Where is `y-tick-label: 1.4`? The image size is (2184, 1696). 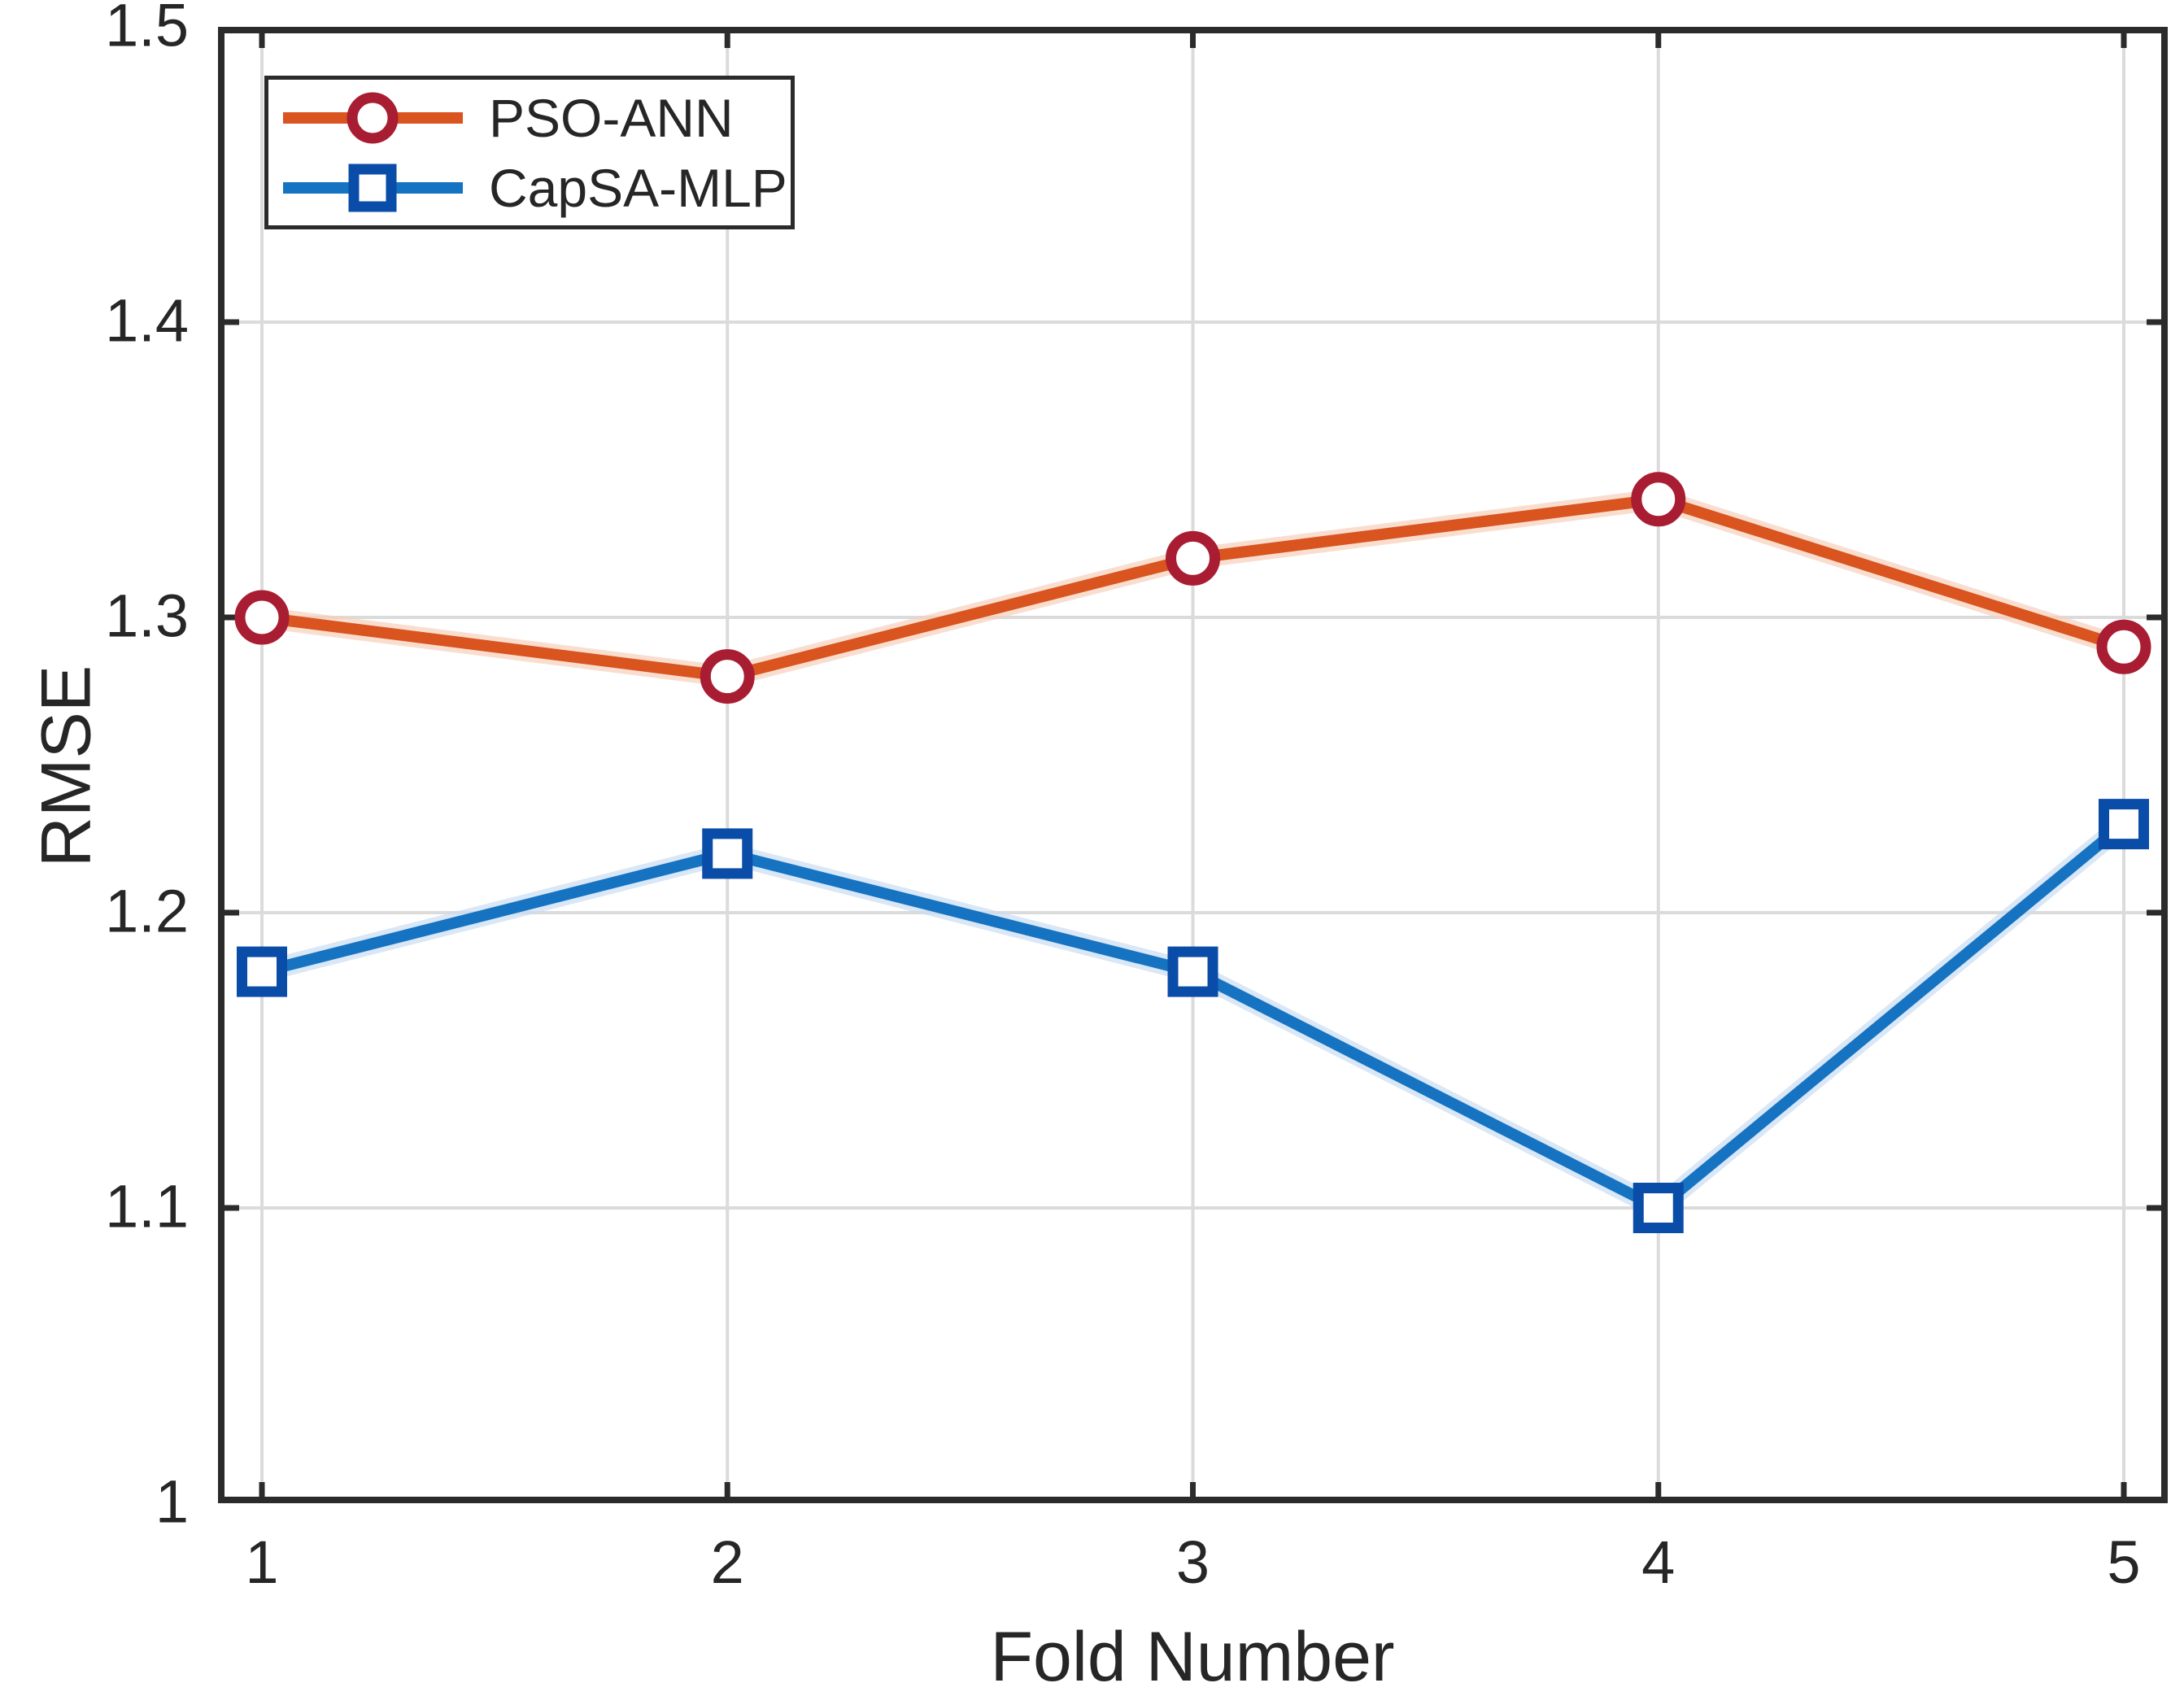 y-tick-label: 1.4 is located at coordinates (147, 320).